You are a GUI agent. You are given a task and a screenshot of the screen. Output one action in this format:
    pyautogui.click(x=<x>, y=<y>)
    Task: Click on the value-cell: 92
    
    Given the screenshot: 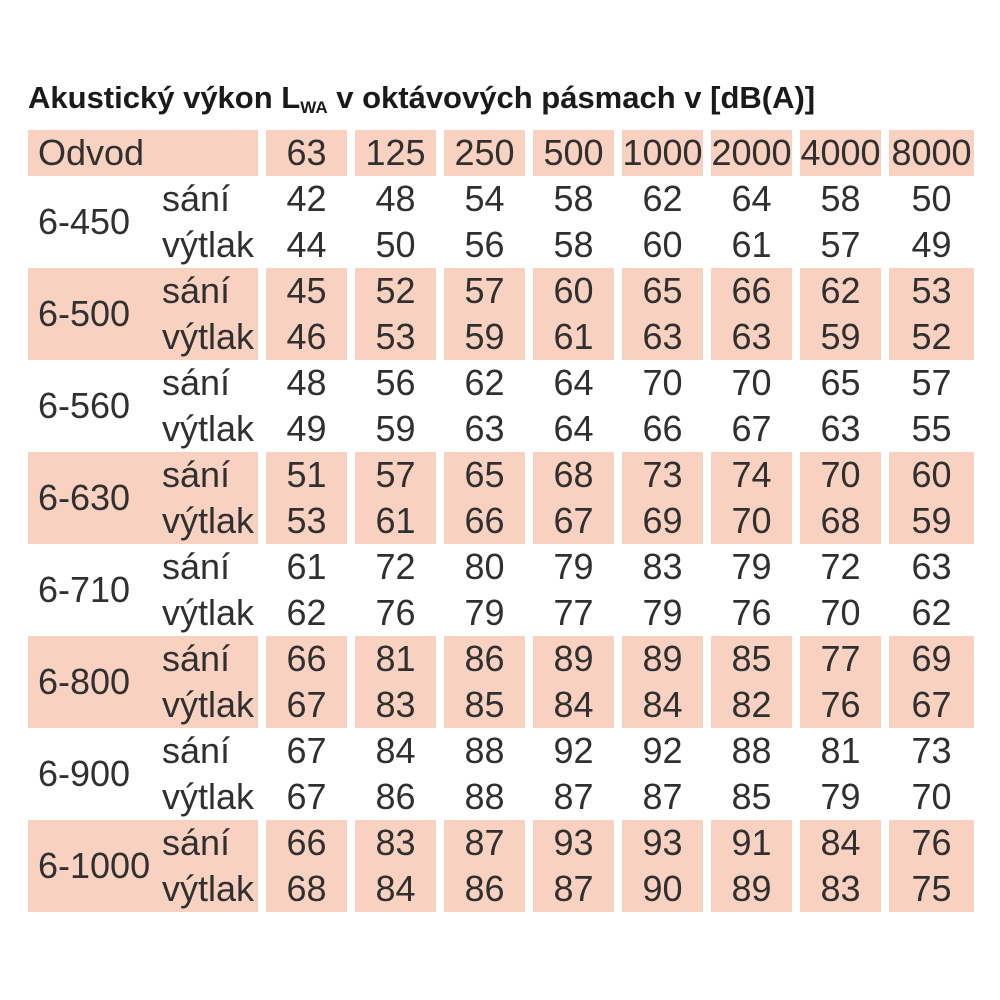 What is the action you would take?
    pyautogui.click(x=661, y=751)
    